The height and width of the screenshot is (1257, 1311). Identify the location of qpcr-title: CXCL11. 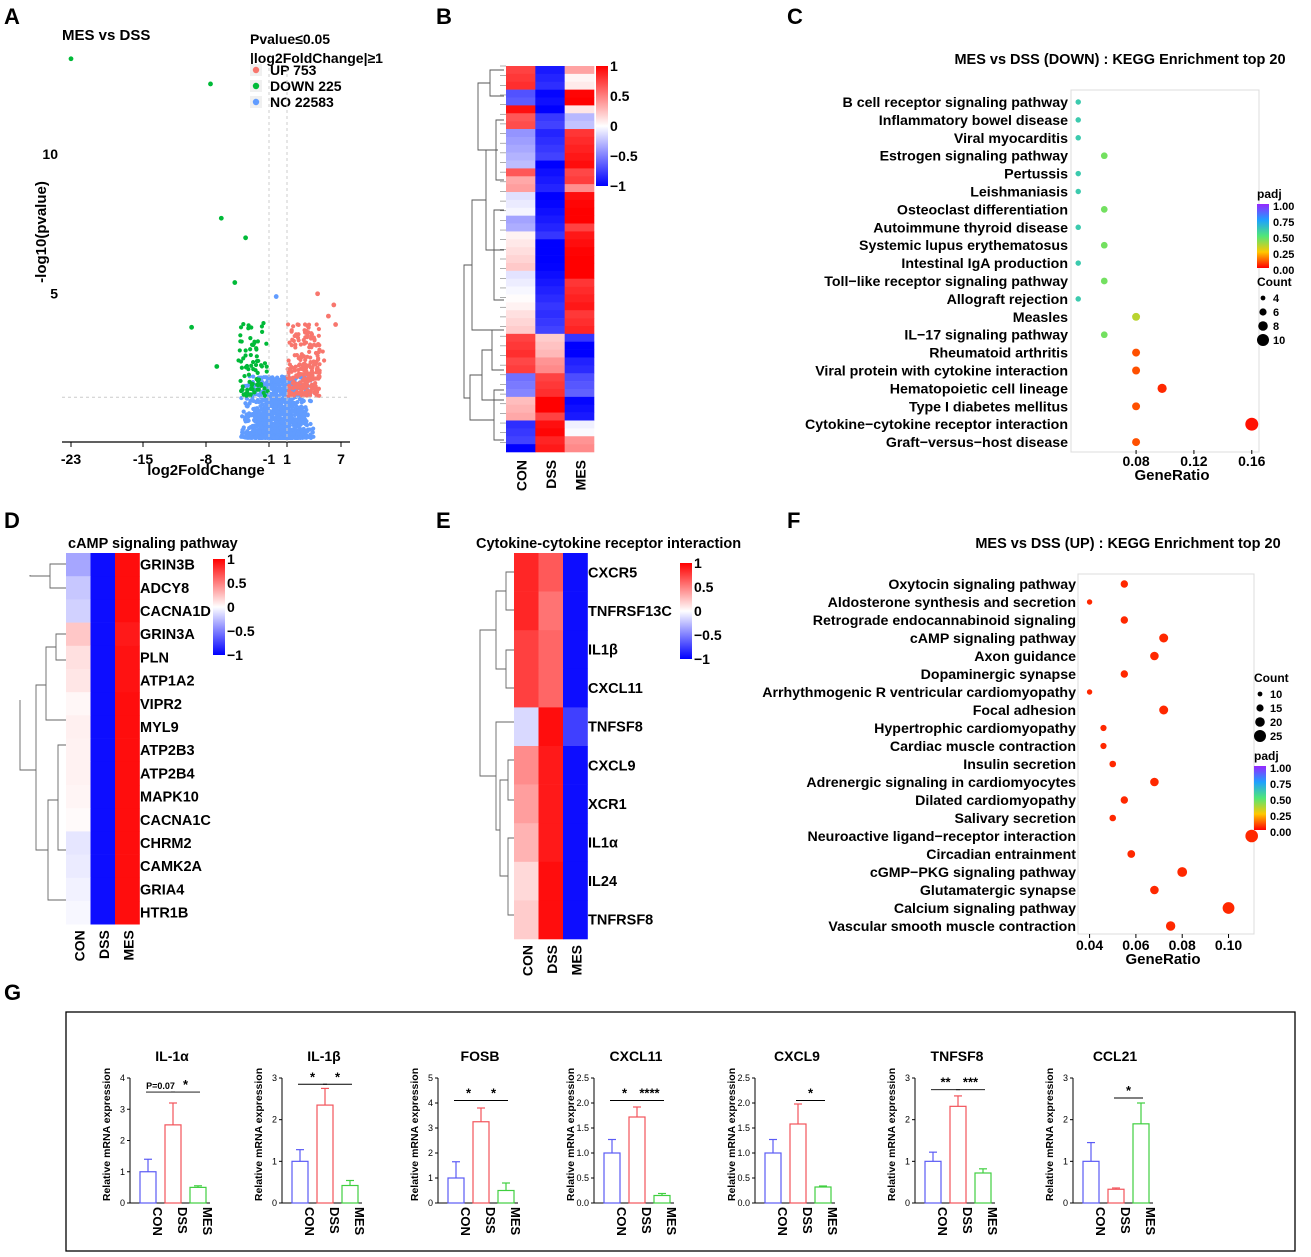
(636, 1056).